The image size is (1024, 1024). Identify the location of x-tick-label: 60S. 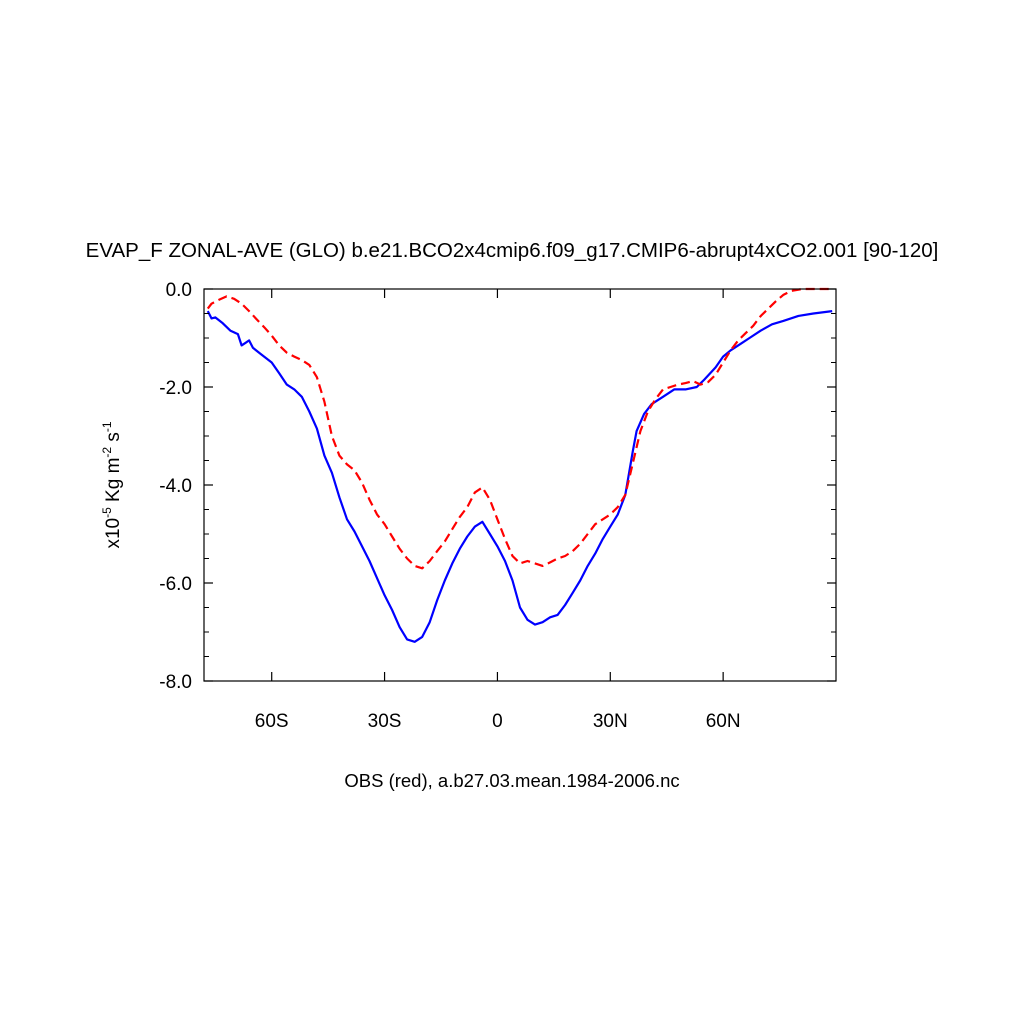
(272, 721).